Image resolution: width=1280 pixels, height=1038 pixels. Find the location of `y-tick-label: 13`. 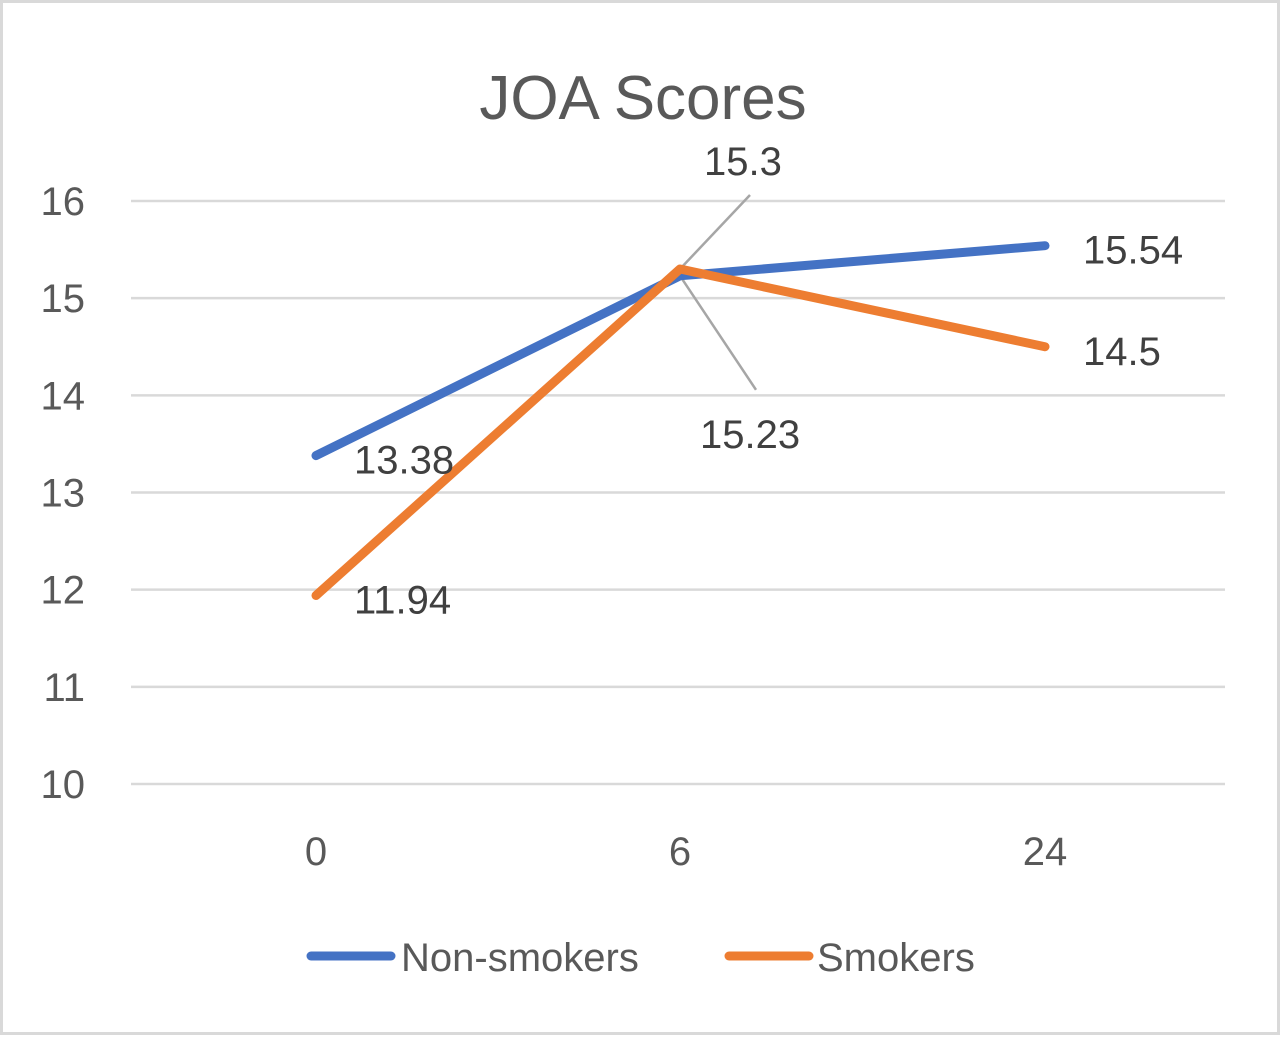

y-tick-label: 13 is located at coordinates (63, 494).